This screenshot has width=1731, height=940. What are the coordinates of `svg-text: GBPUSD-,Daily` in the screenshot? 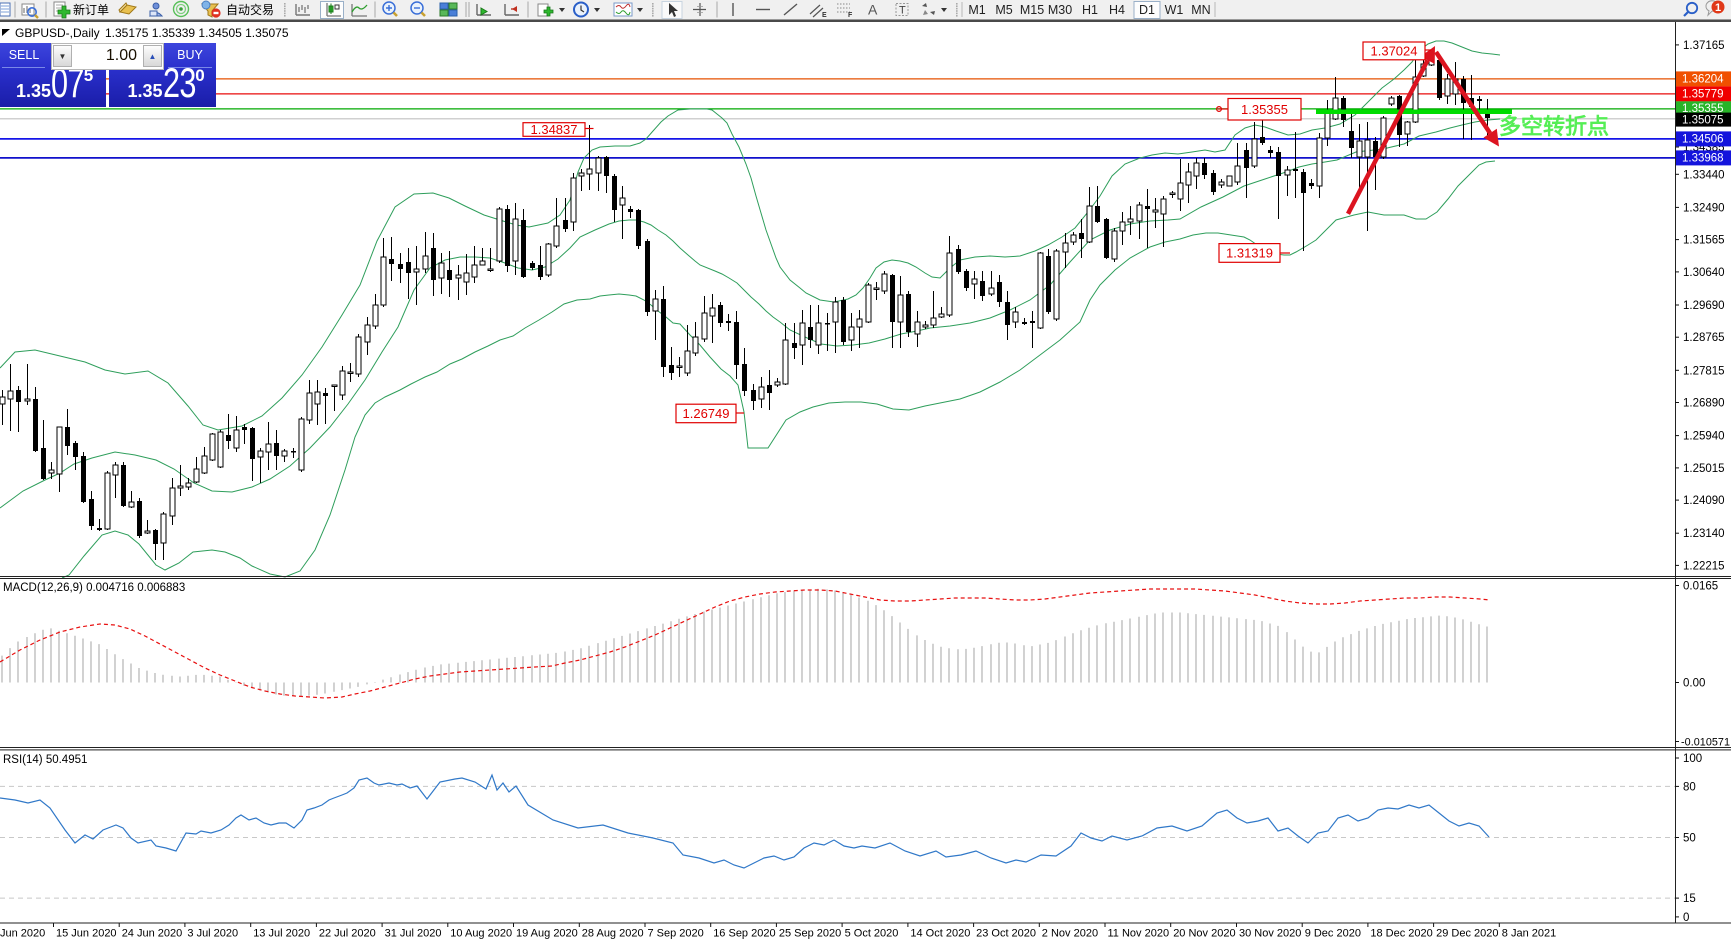 It's located at (57, 33).